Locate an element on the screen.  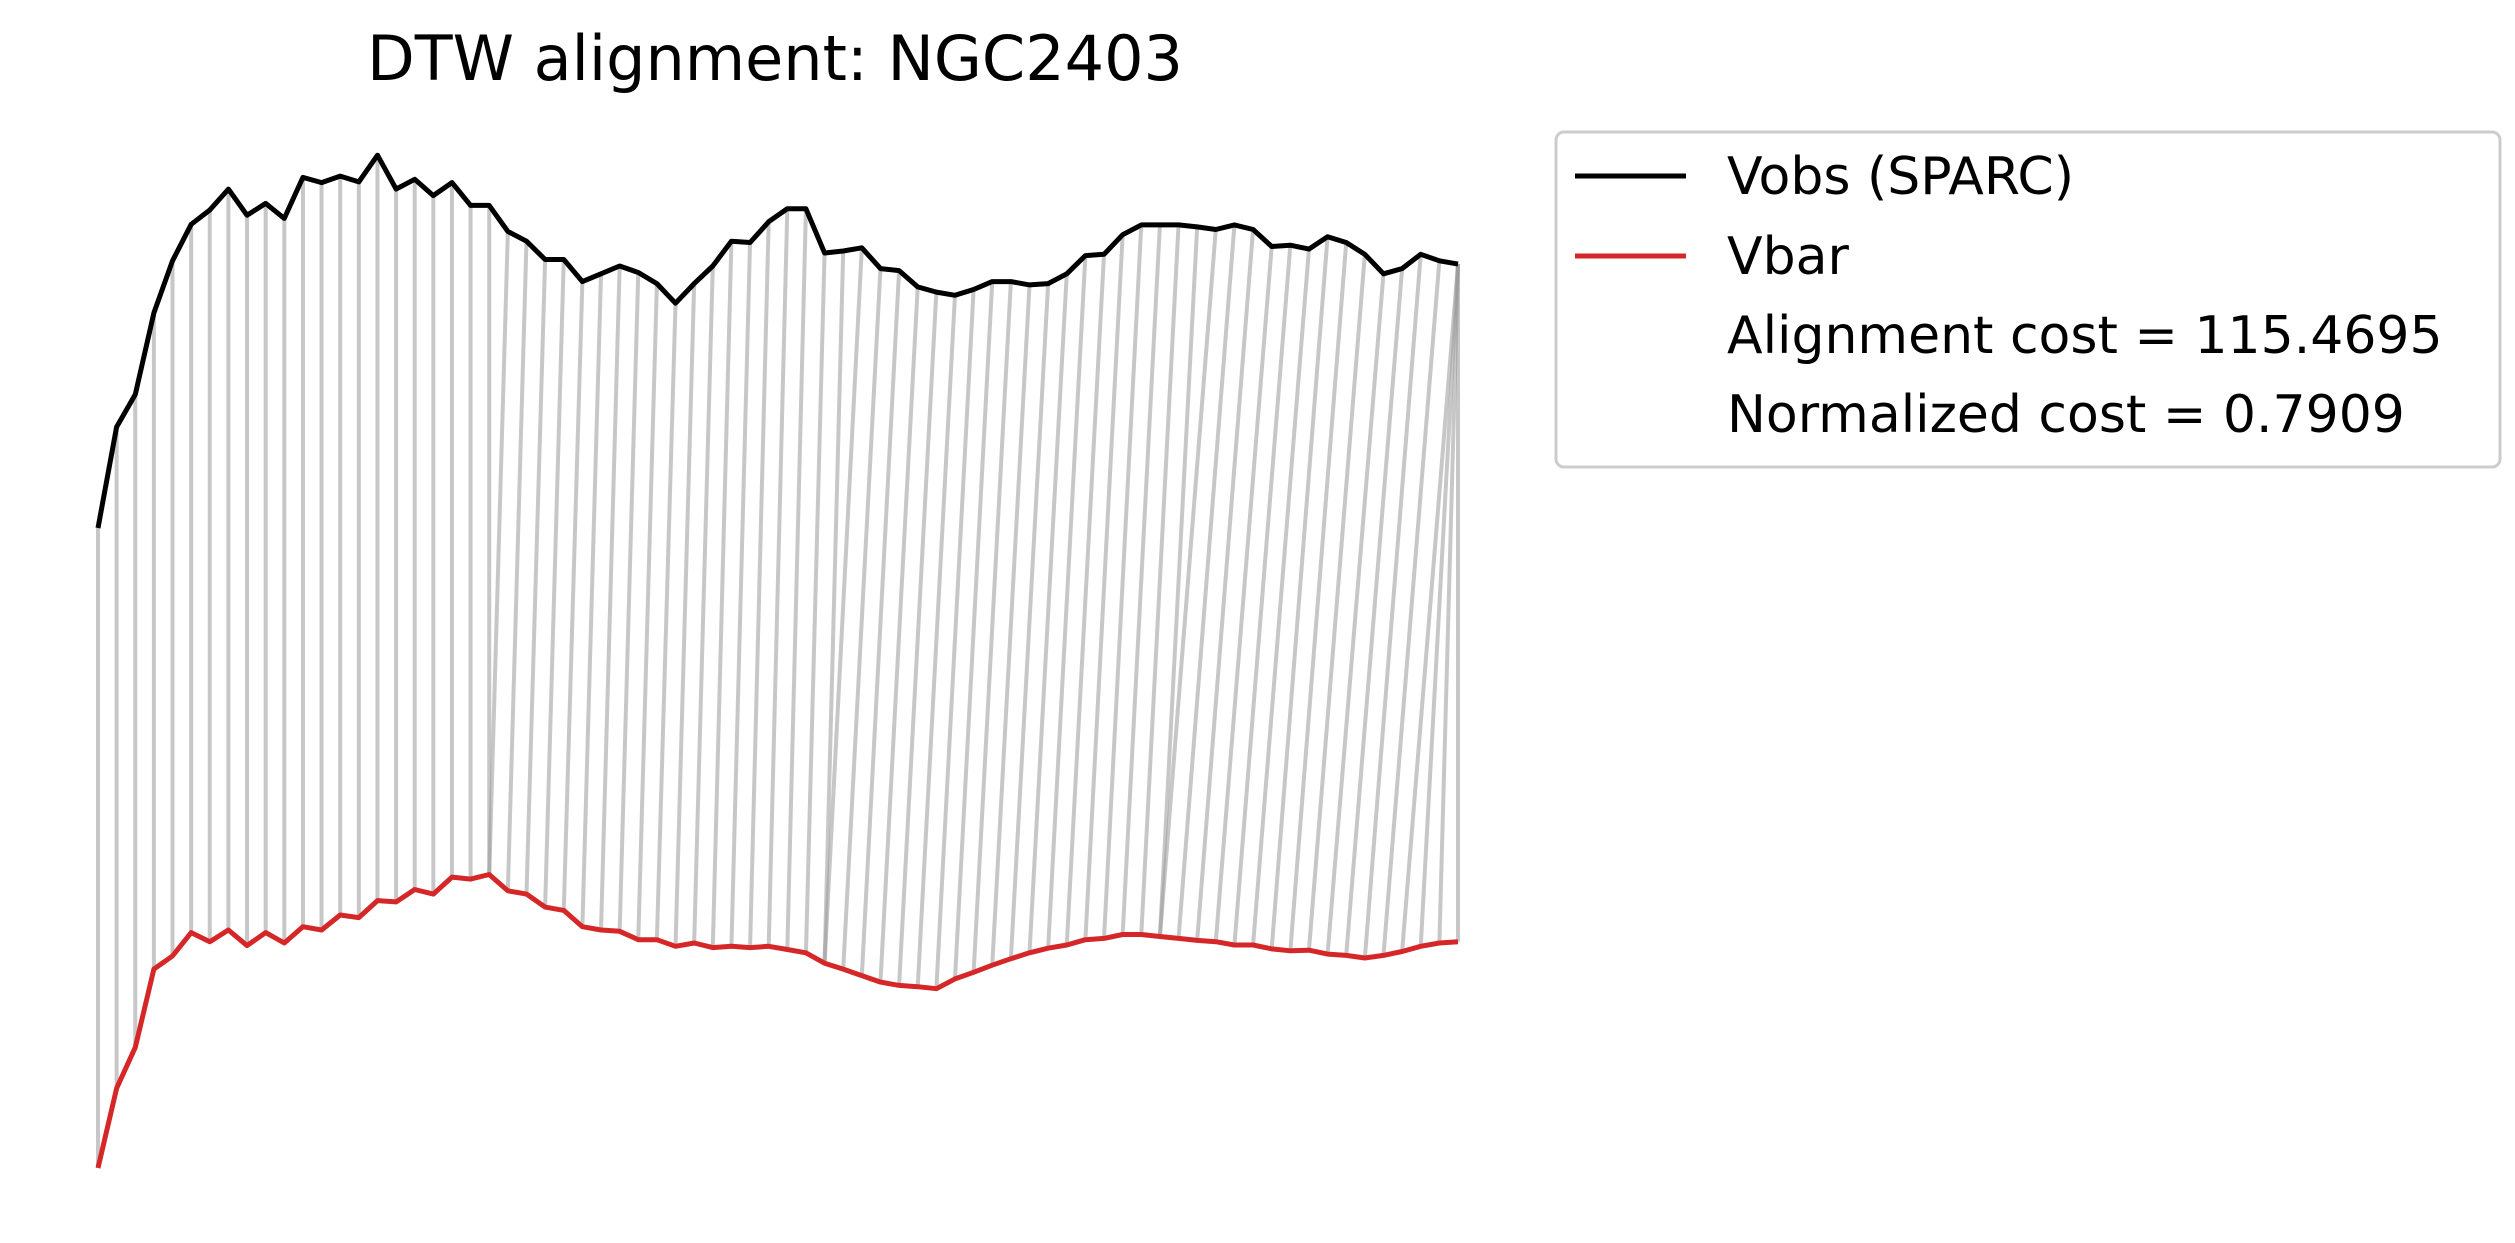
series-line-vbar is located at coordinates (777, 1020).